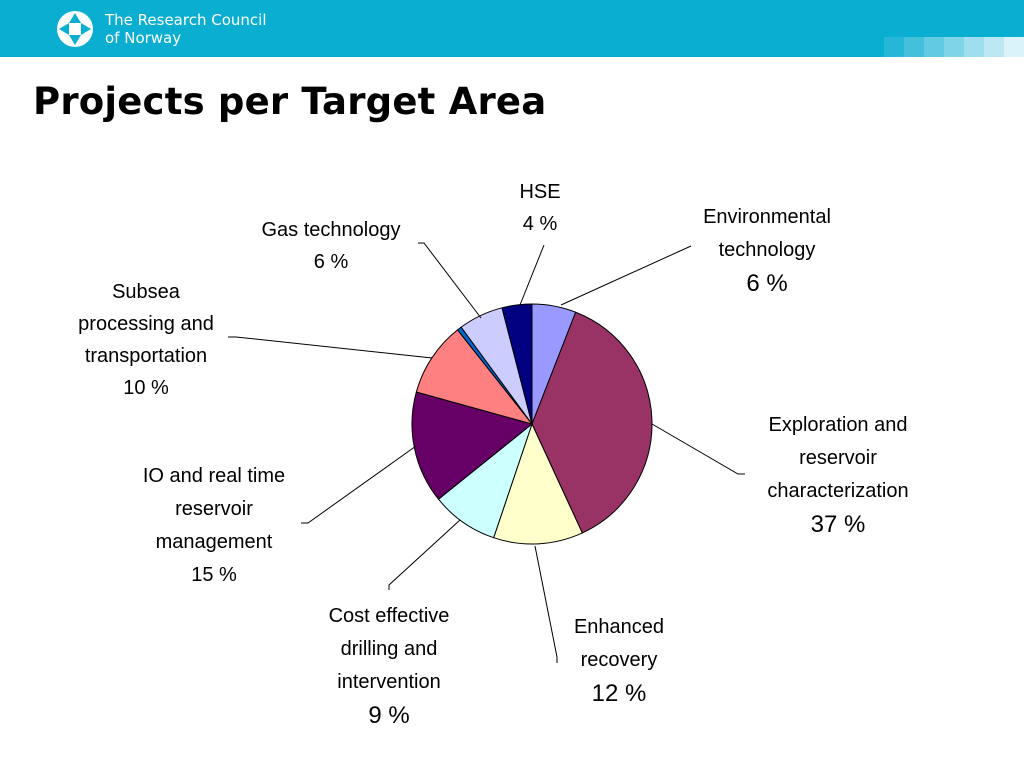 This screenshot has width=1024, height=768. I want to click on slice-label-hse: HSE 4 %, so click(539, 208).